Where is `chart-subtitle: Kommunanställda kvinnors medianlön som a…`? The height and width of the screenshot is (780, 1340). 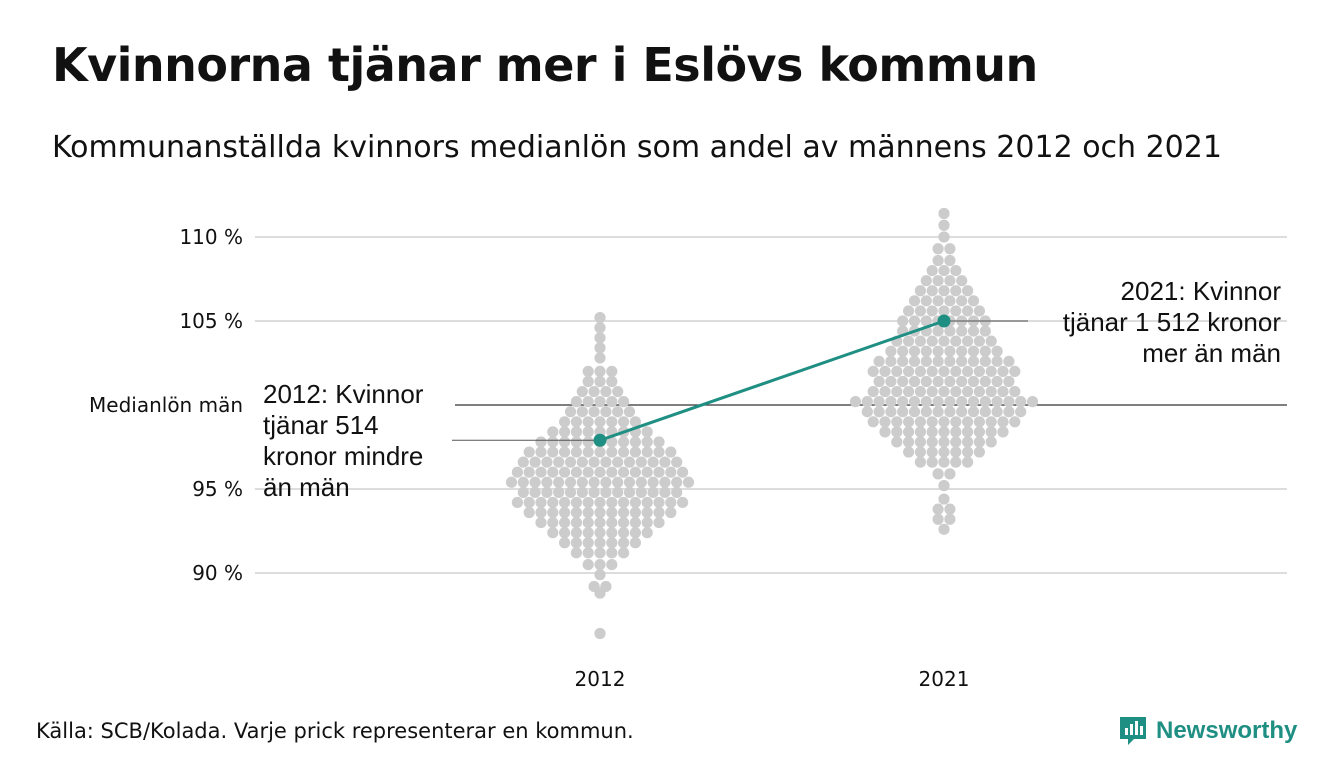
chart-subtitle: Kommunanställda kvinnors medianlön som a… is located at coordinates (637, 147).